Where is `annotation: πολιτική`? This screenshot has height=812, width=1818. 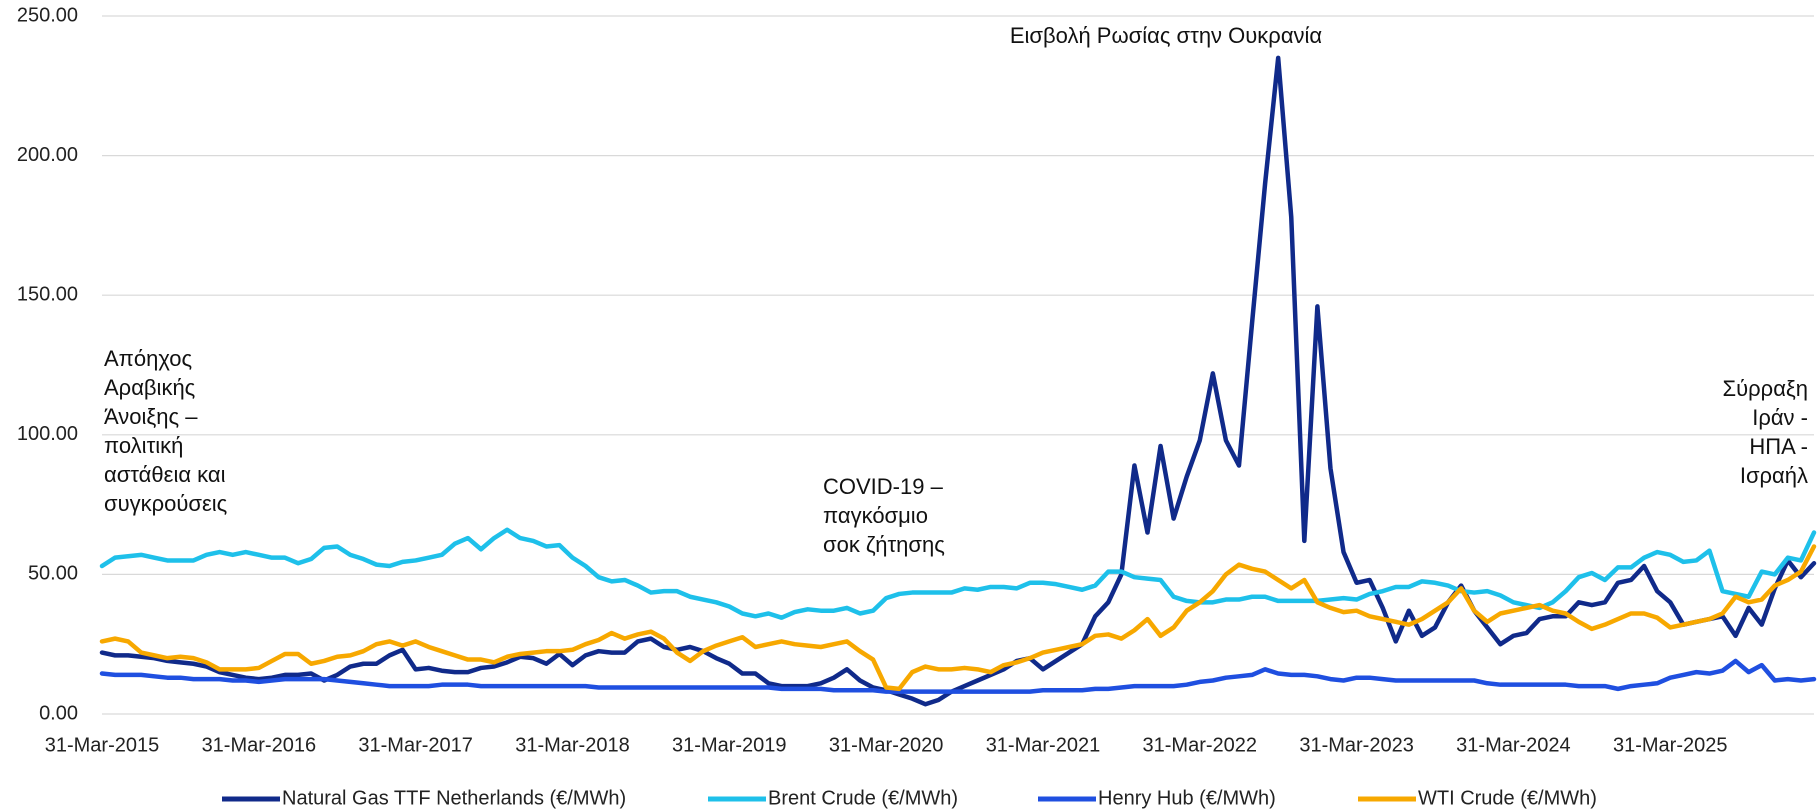
annotation: πολιτική is located at coordinates (143, 445).